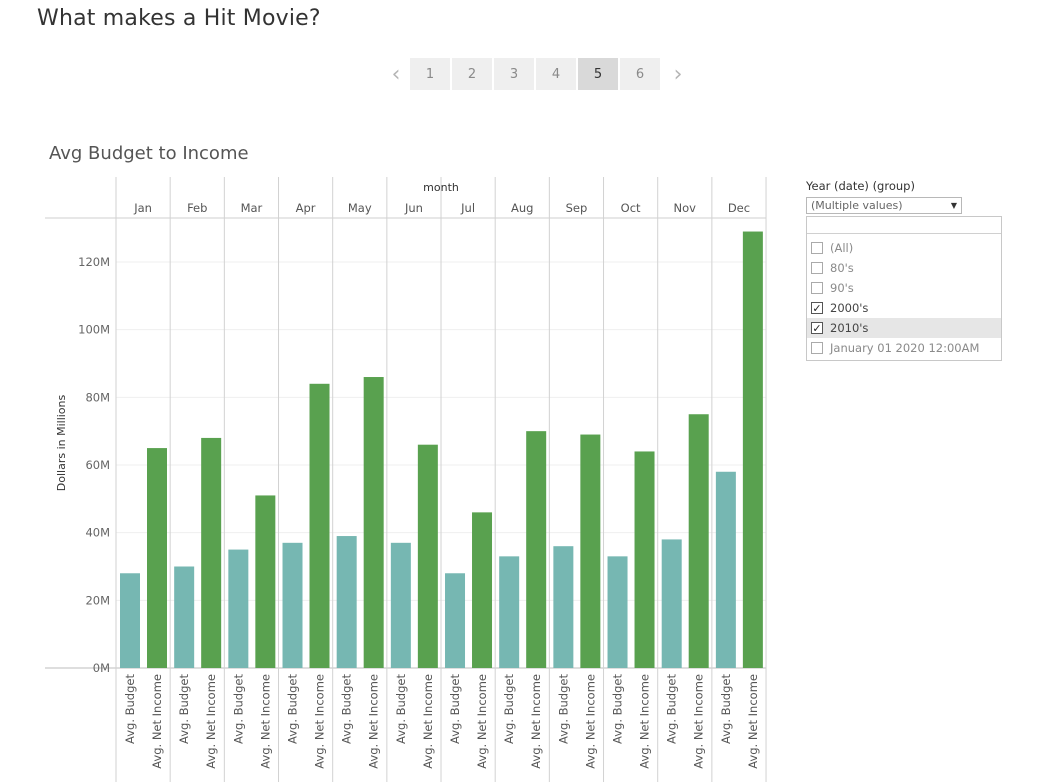 The height and width of the screenshot is (782, 1060). What do you see at coordinates (179, 18) in the screenshot?
I see `story-title: What makes a Hit Movie?` at bounding box center [179, 18].